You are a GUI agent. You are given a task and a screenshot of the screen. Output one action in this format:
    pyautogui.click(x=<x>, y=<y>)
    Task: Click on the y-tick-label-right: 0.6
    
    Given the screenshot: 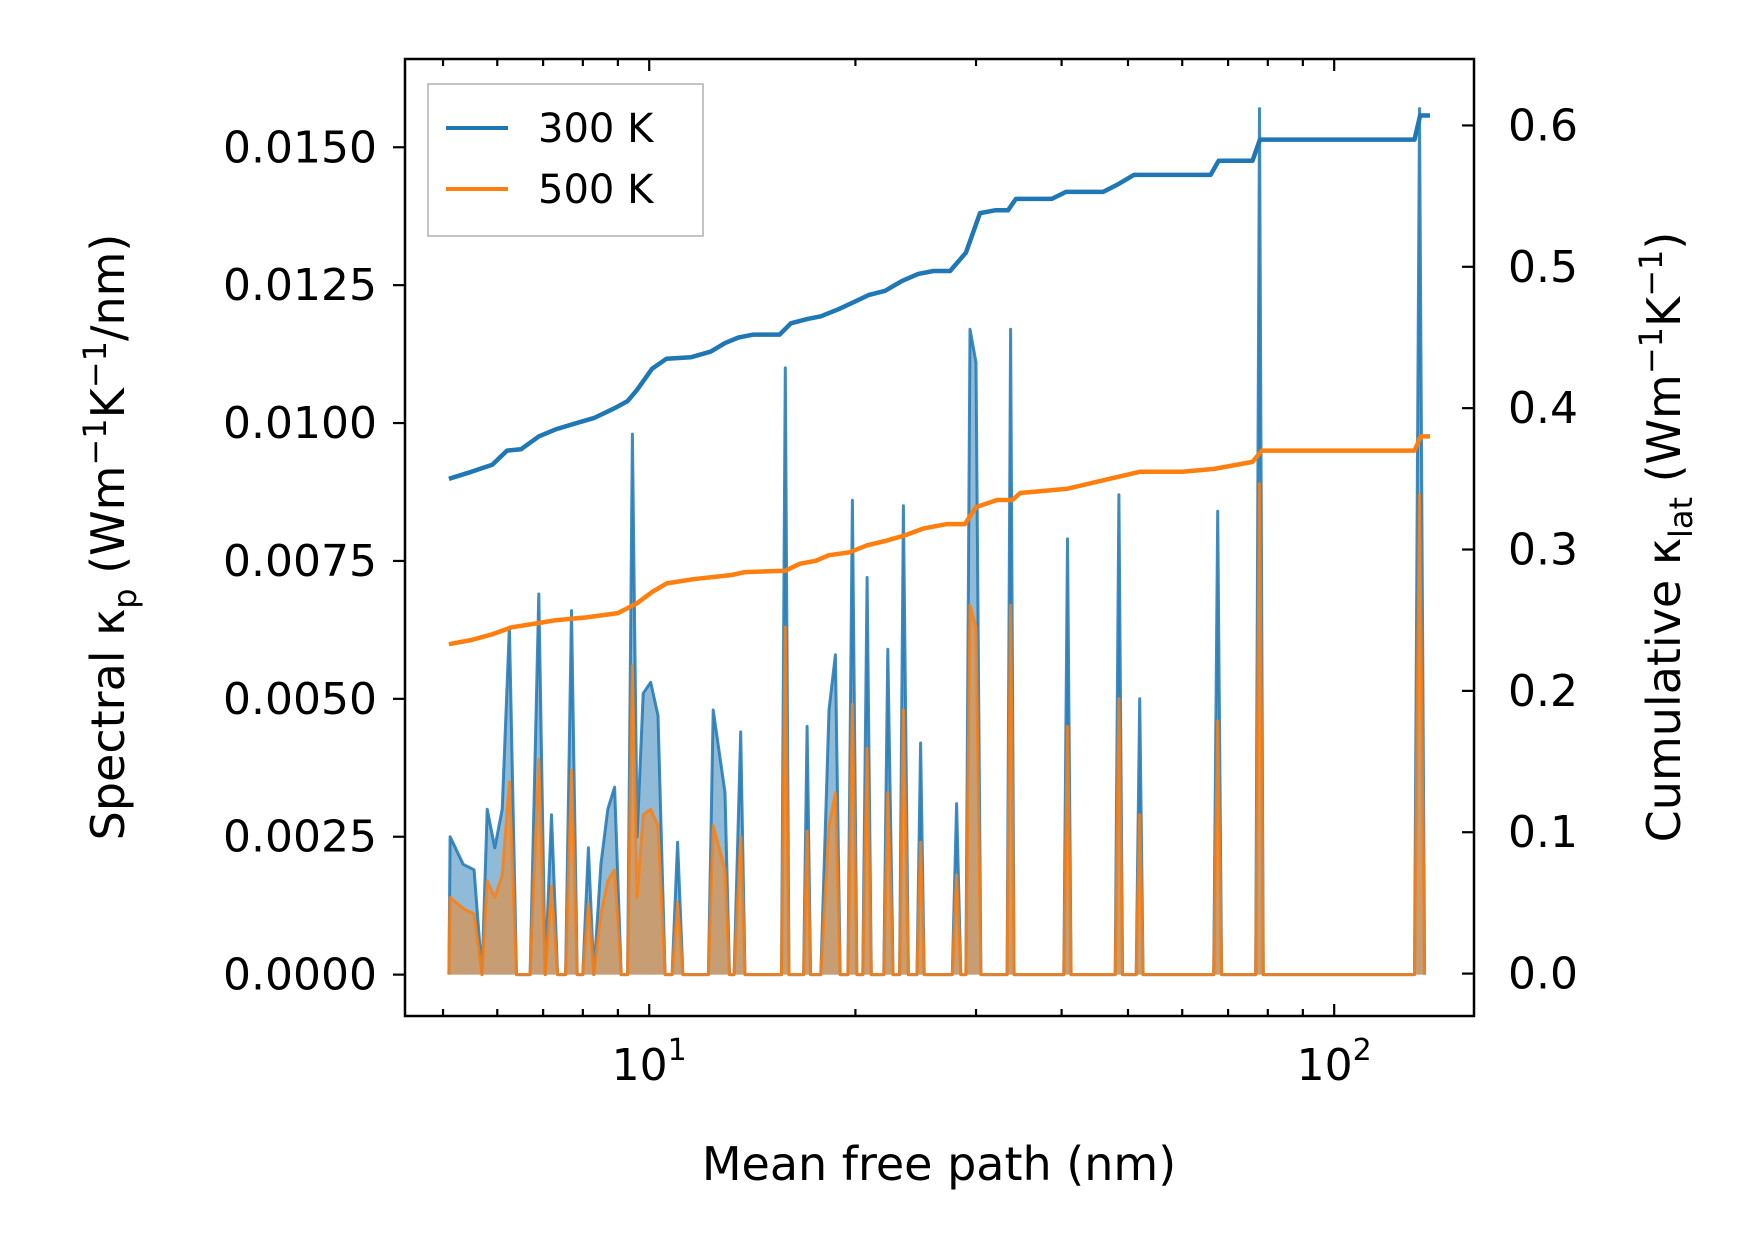 What is the action you would take?
    pyautogui.click(x=1543, y=125)
    